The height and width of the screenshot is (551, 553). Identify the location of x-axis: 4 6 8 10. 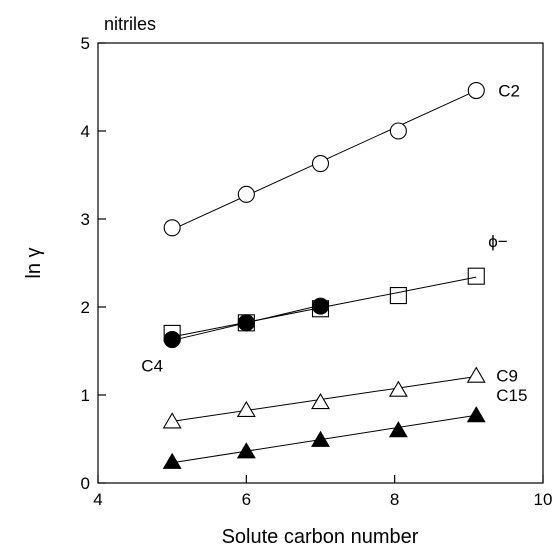
(322, 492).